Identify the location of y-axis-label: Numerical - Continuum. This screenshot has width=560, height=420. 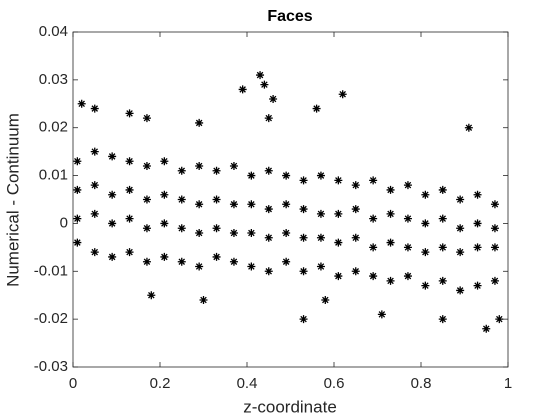
(12, 200).